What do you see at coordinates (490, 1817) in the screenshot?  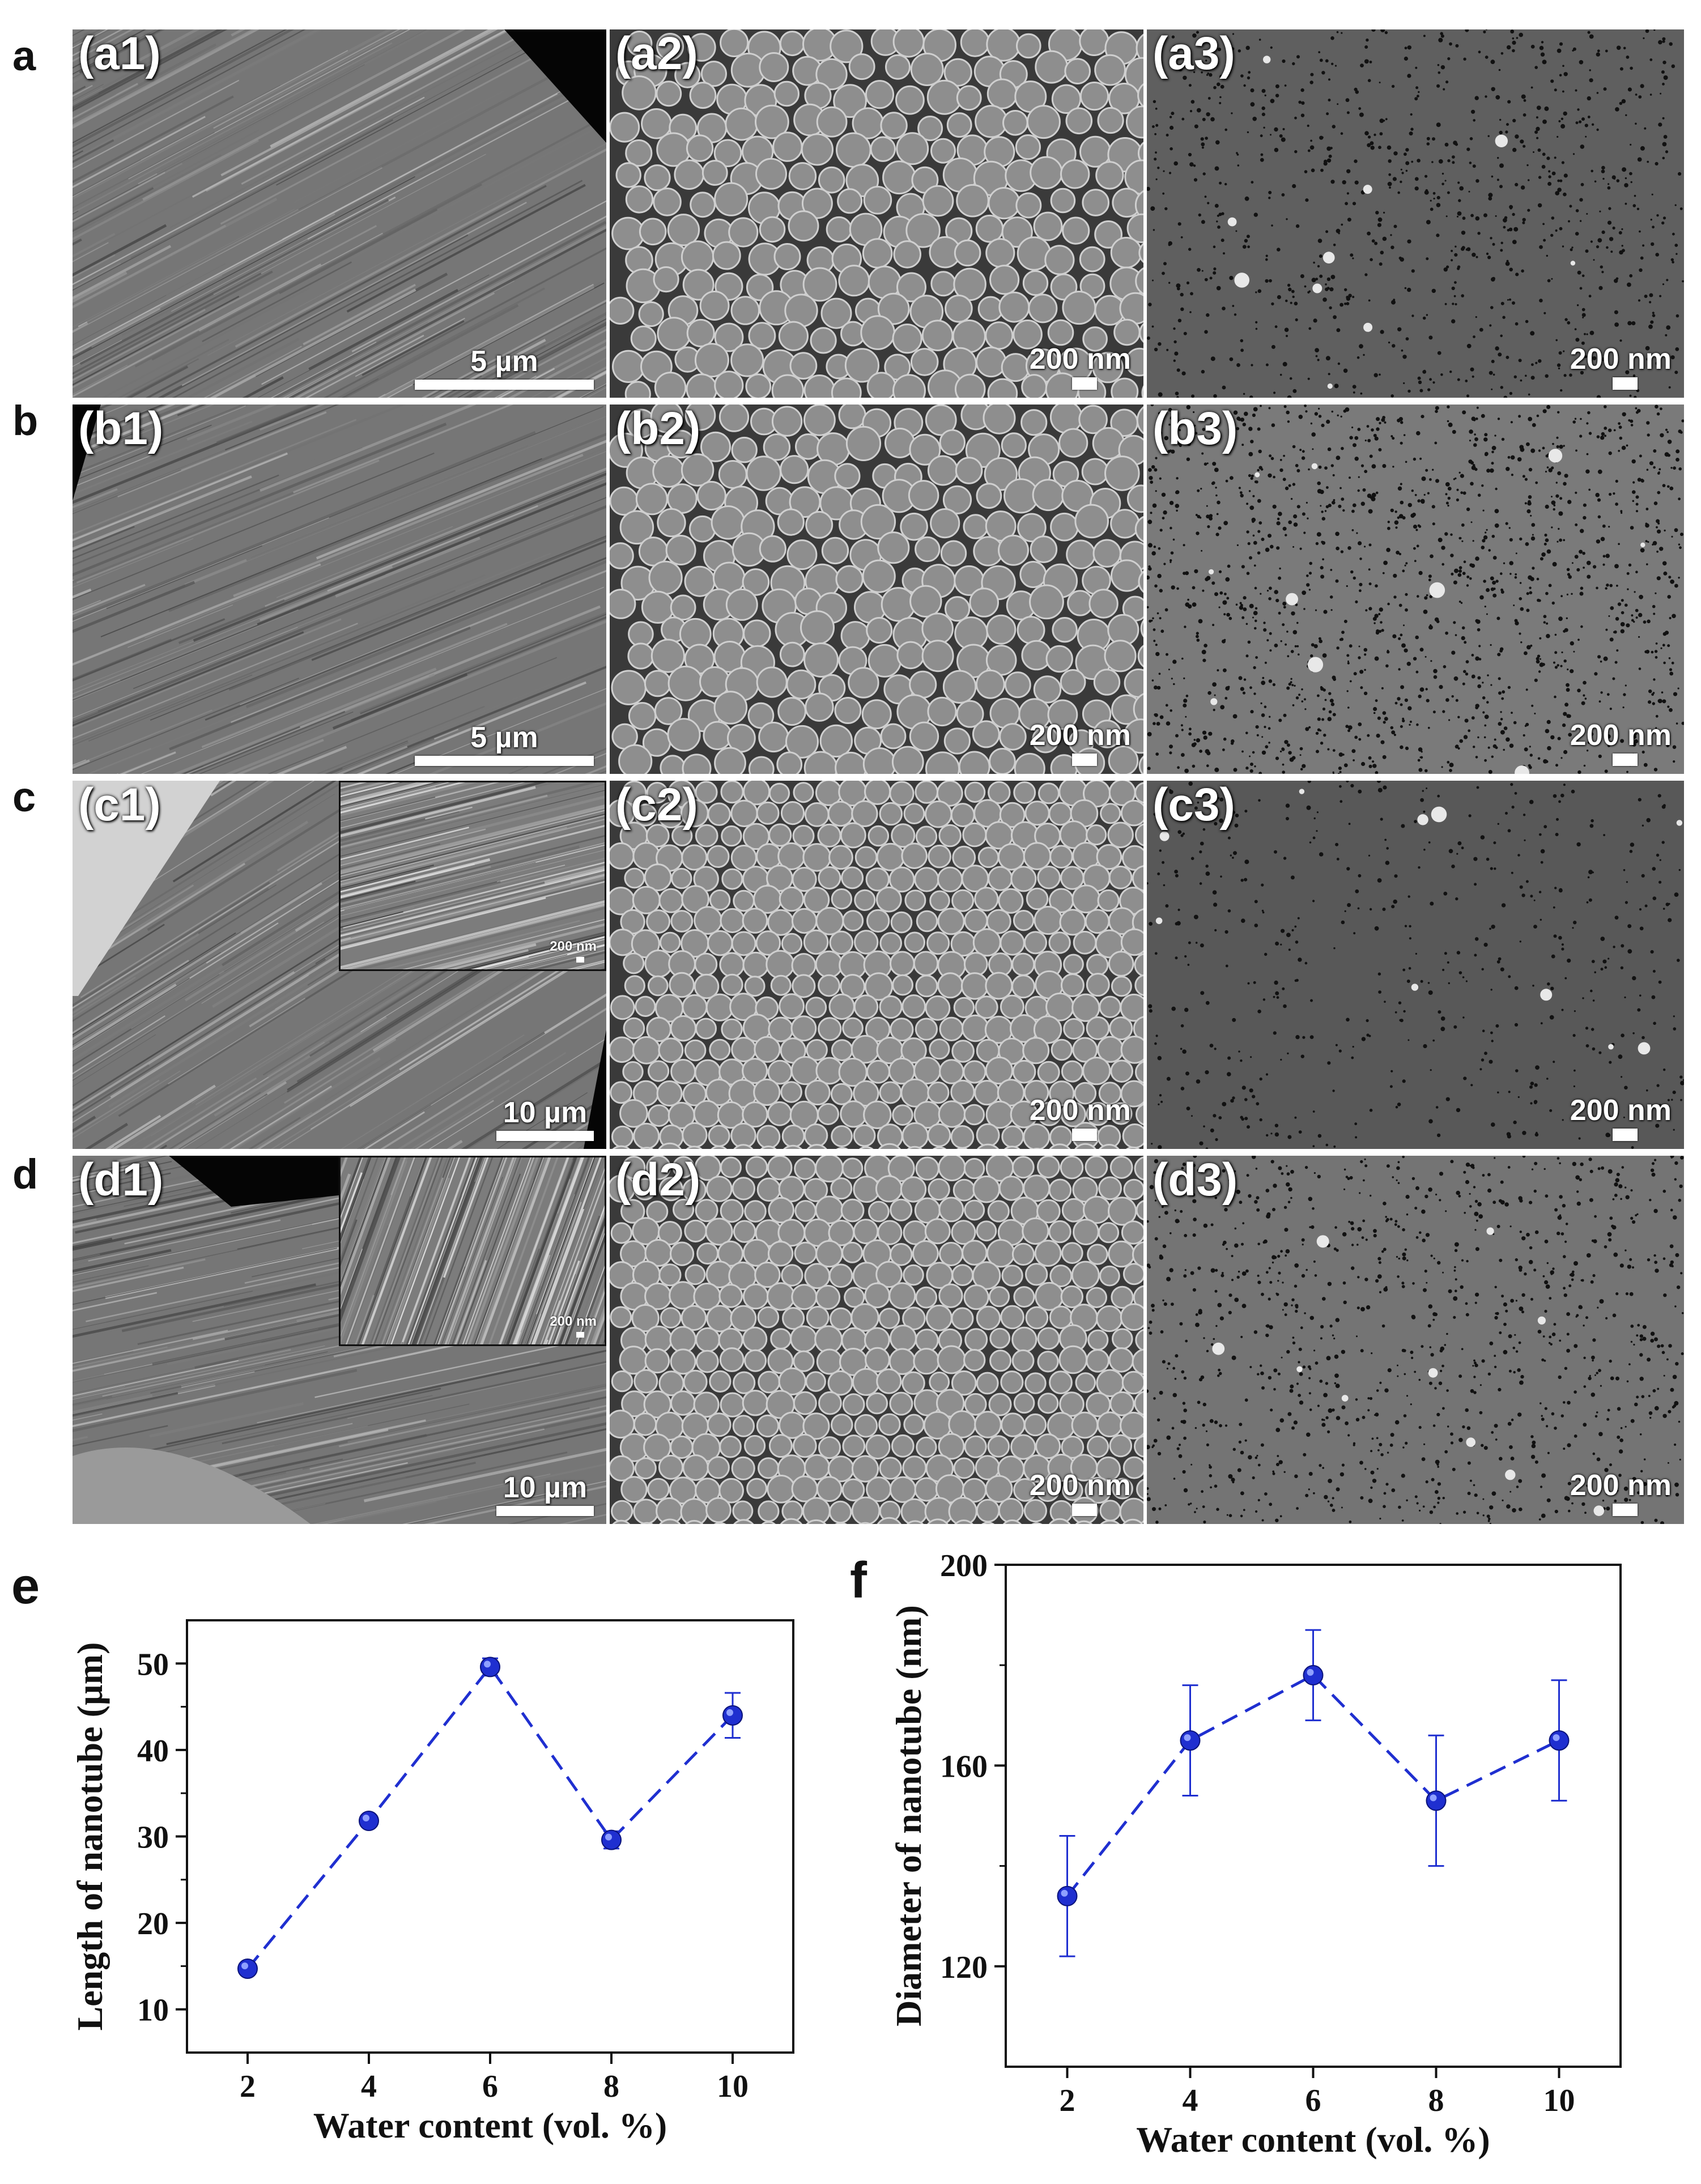 I see `series-line` at bounding box center [490, 1817].